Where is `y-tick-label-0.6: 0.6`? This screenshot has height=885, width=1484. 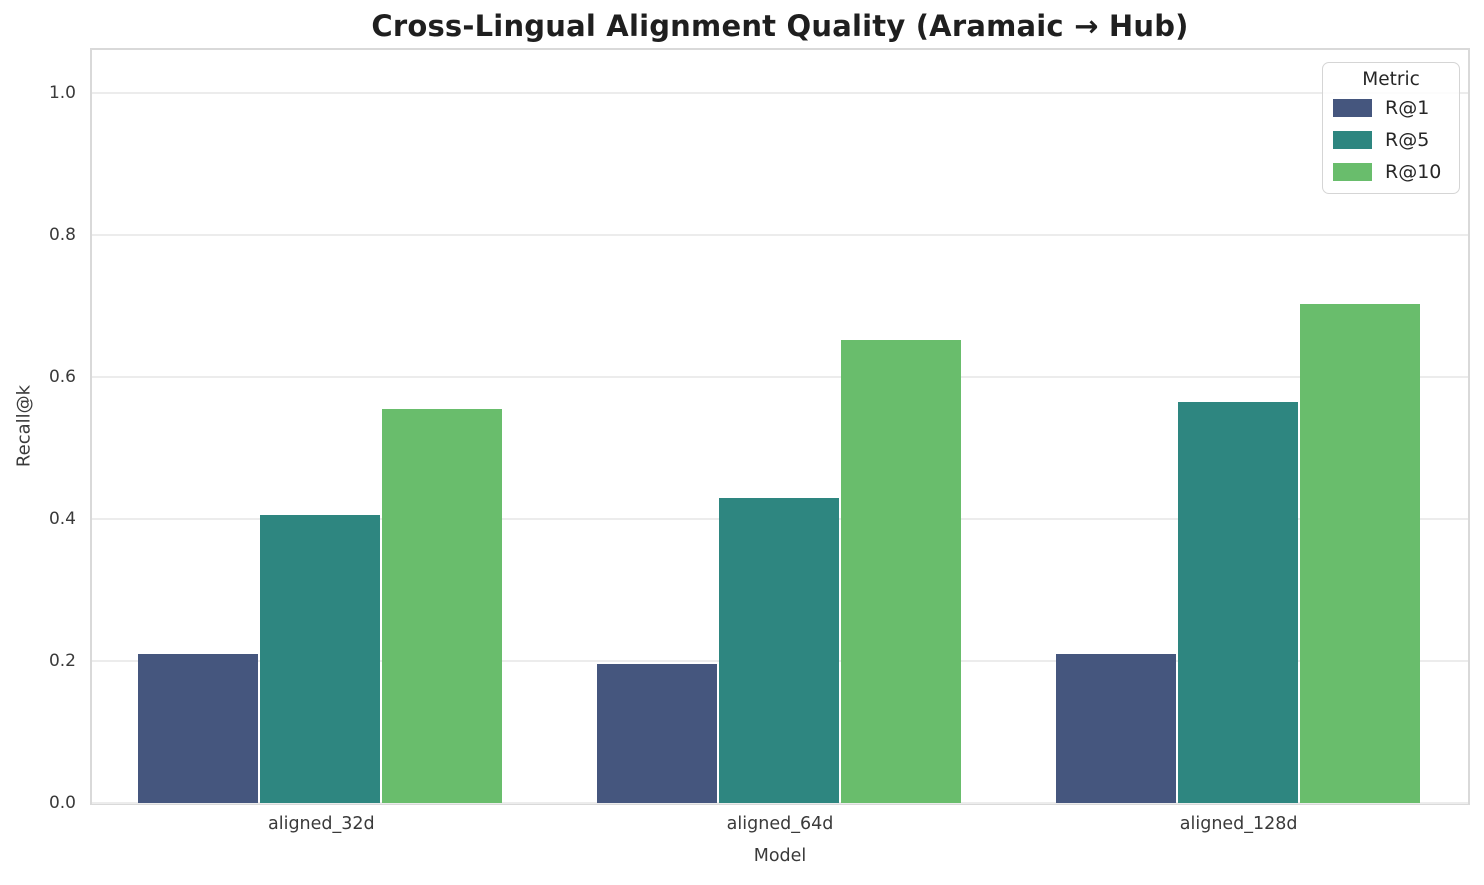 y-tick-label-0.6: 0.6 is located at coordinates (62, 376).